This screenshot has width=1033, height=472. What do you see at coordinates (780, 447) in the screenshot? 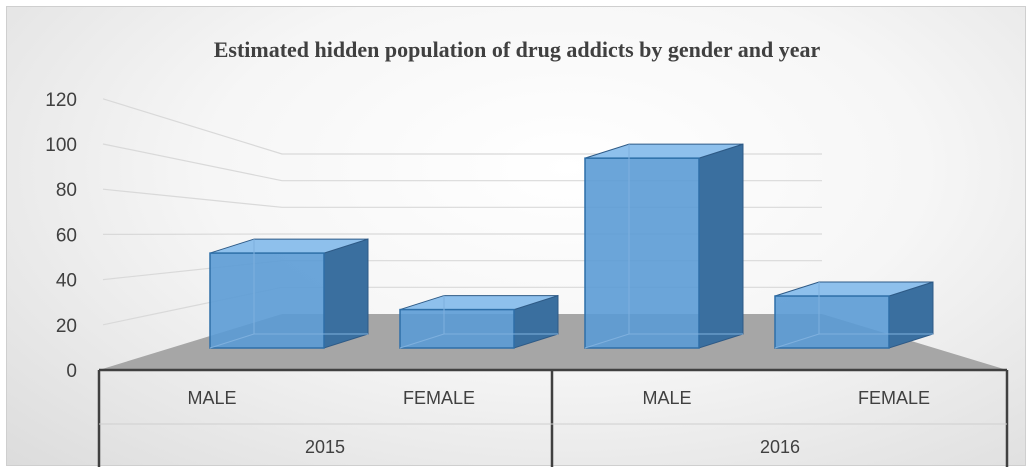
I see `x-group-label: 2016` at bounding box center [780, 447].